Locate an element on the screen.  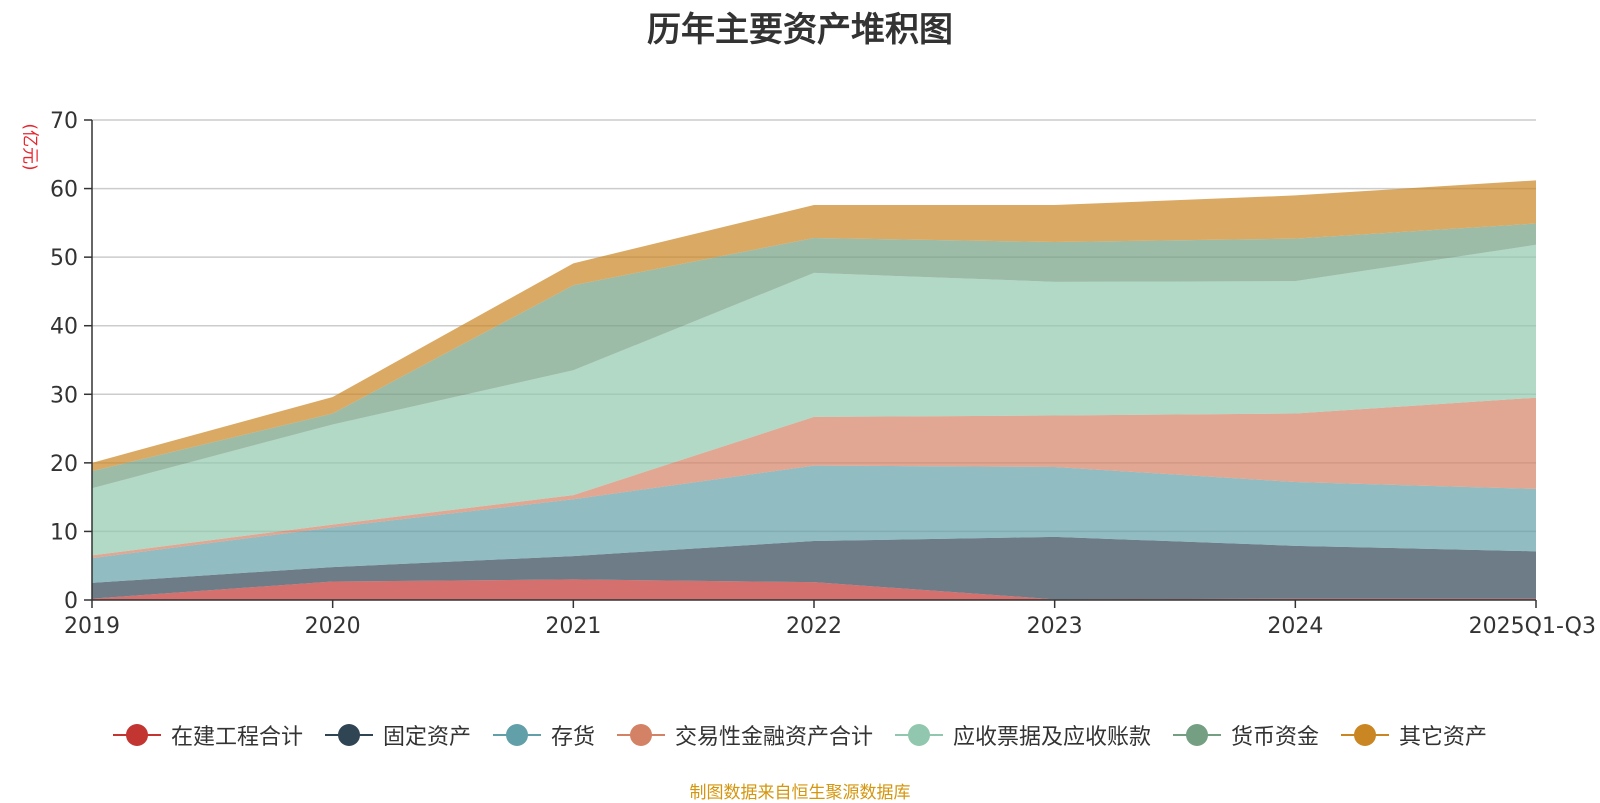
legend-item-7: 其它资产 is located at coordinates (1414, 735).